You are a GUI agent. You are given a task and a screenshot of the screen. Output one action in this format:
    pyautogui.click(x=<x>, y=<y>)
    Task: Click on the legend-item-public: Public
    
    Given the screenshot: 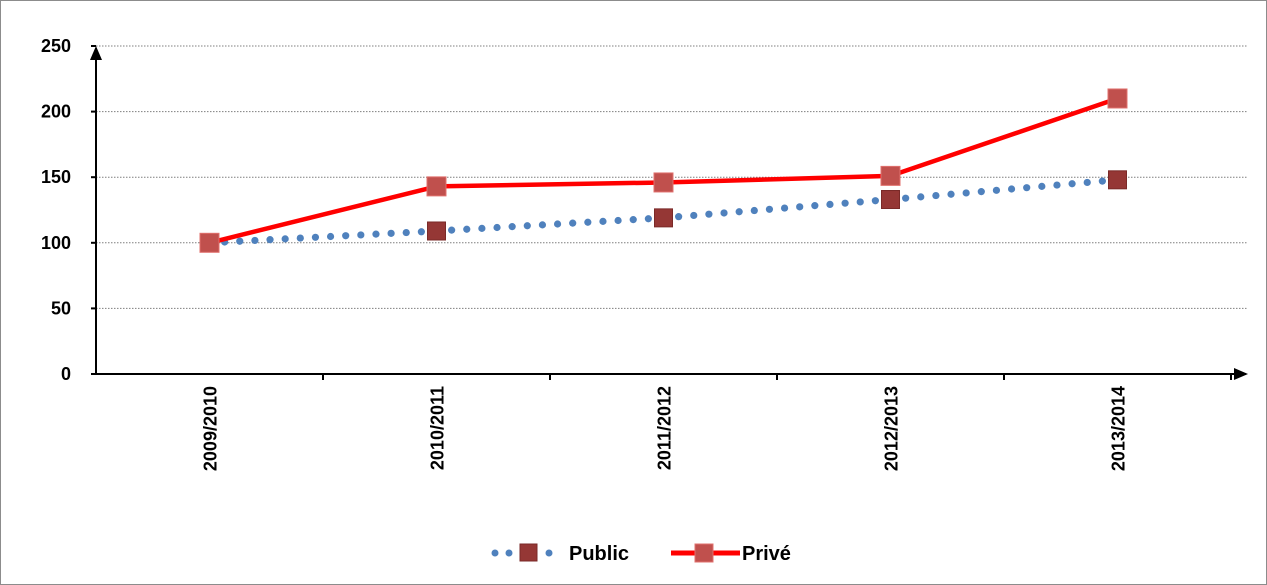 What is the action you would take?
    pyautogui.click(x=560, y=554)
    